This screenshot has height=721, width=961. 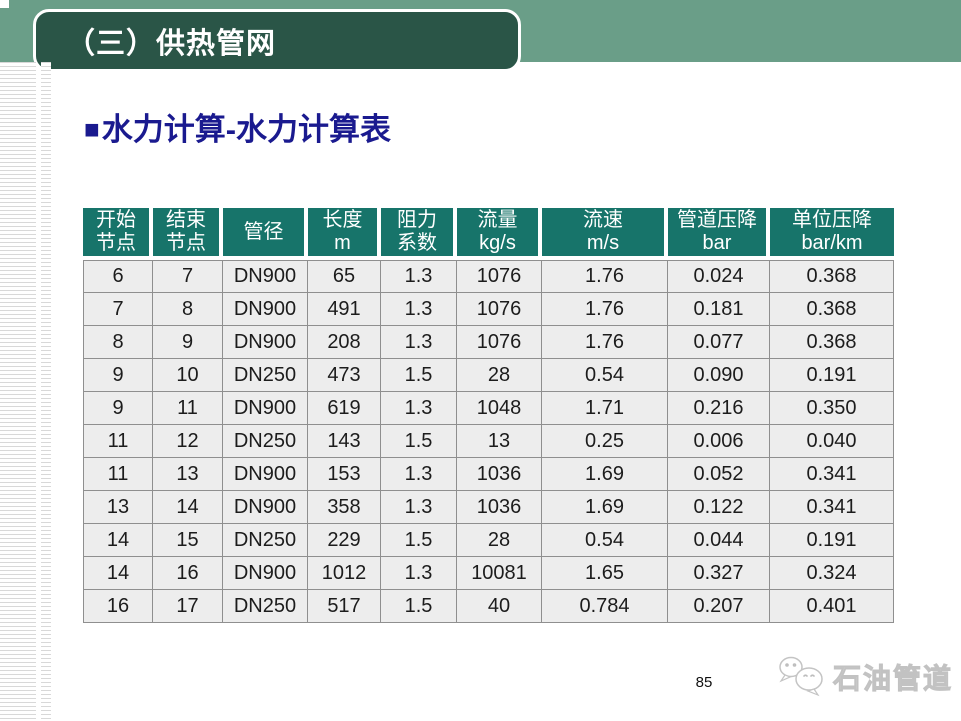 I want to click on table-cell: 0.324, so click(x=832, y=573).